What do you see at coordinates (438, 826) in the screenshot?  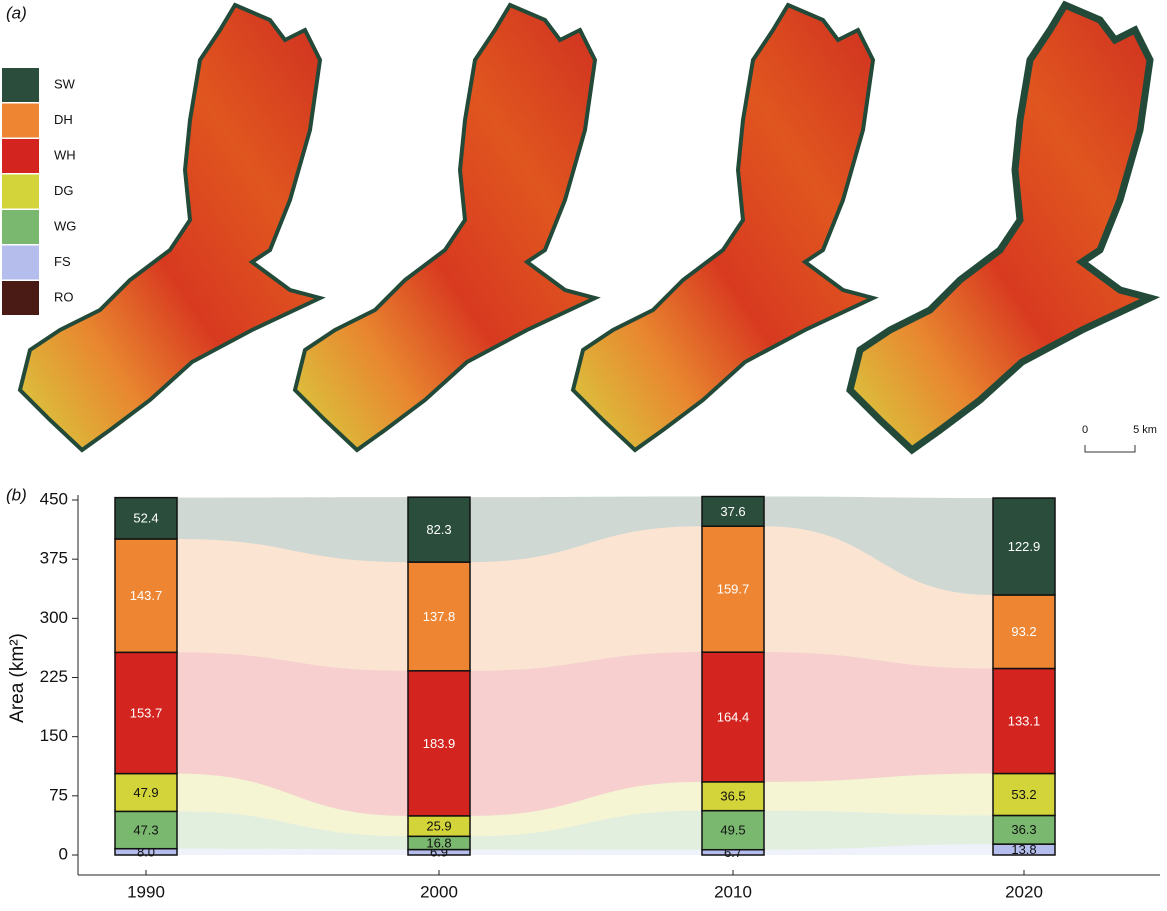 I see `value-label: 25.9` at bounding box center [438, 826].